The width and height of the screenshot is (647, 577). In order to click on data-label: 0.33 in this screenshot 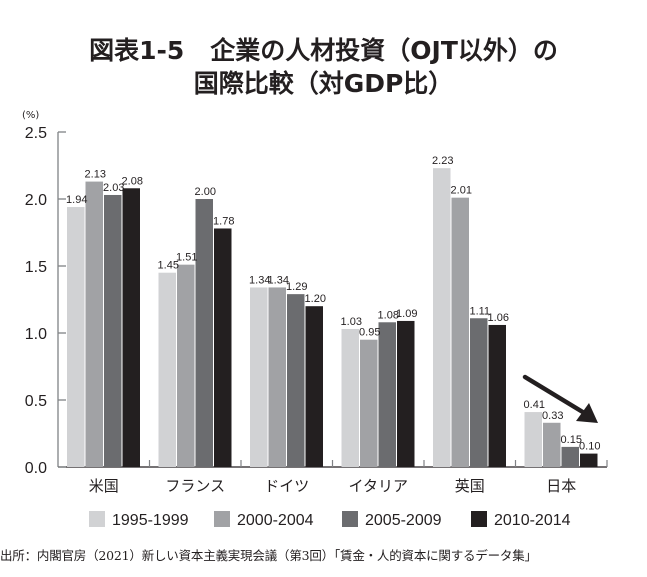, I will do `click(552, 416)`.